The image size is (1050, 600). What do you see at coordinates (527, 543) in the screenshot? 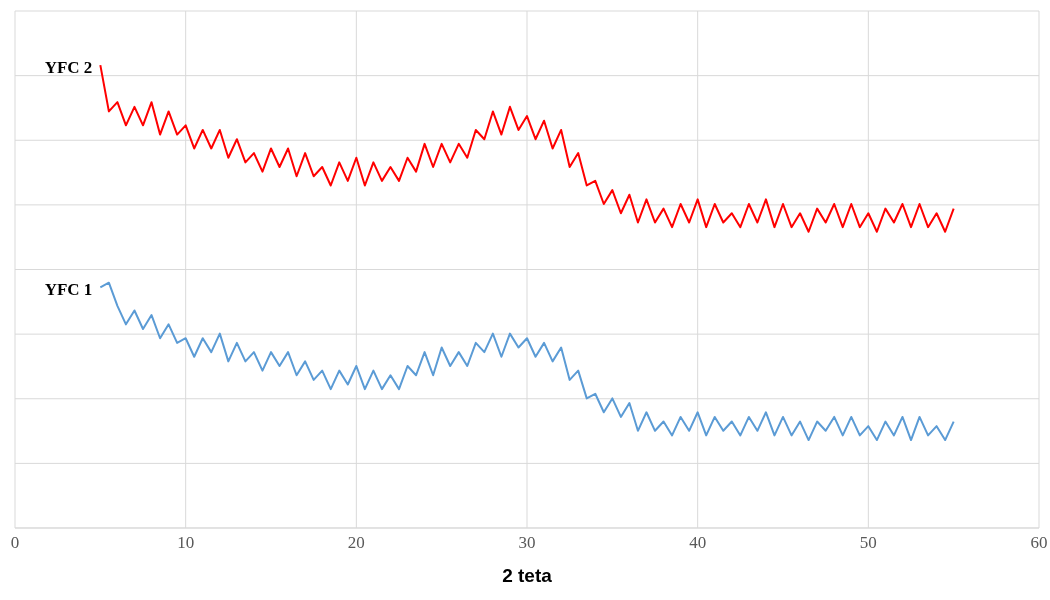
I see `x-tick-label: 30` at bounding box center [527, 543].